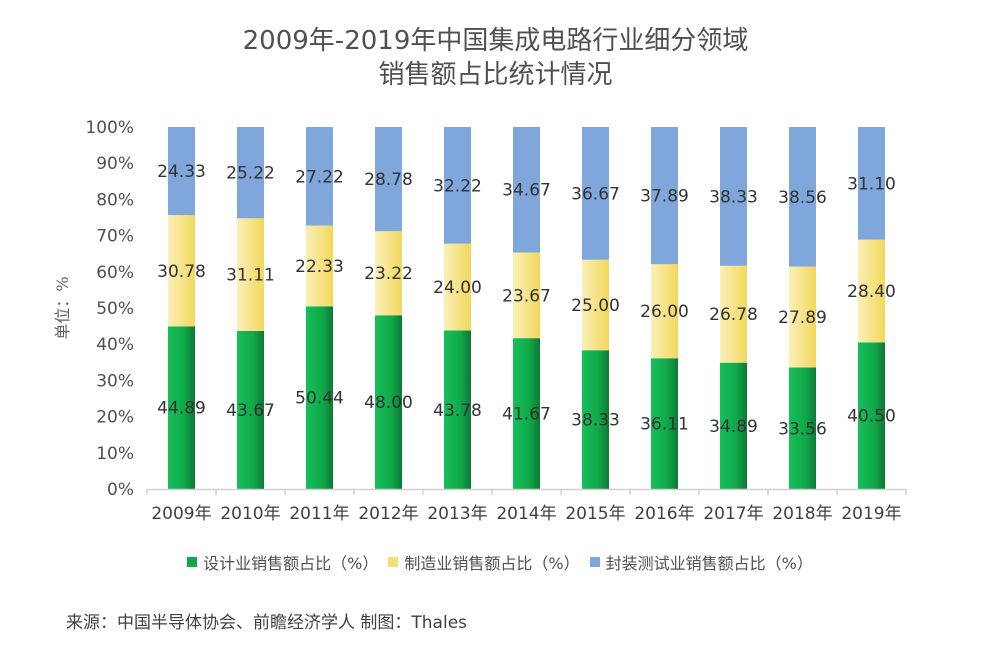 Image resolution: width=991 pixels, height=654 pixels. I want to click on data-label: 48.00, so click(388, 403).